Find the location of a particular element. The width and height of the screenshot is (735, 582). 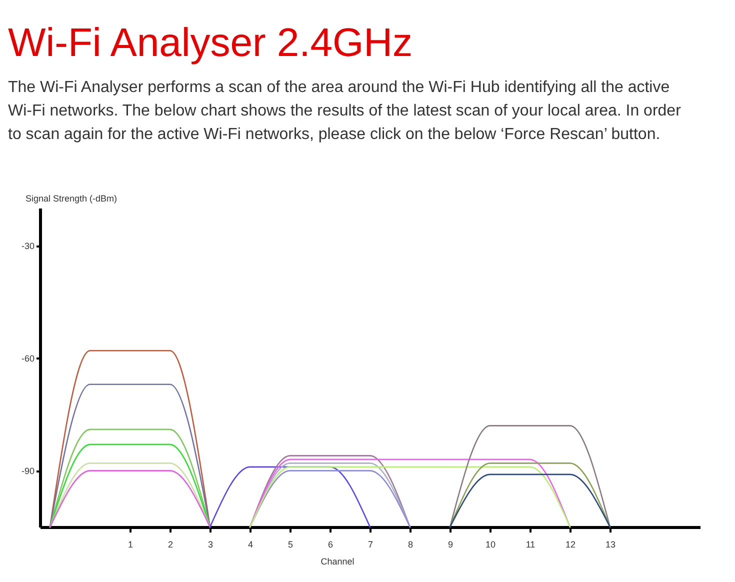

x-axis-title: Channel is located at coordinates (337, 561).